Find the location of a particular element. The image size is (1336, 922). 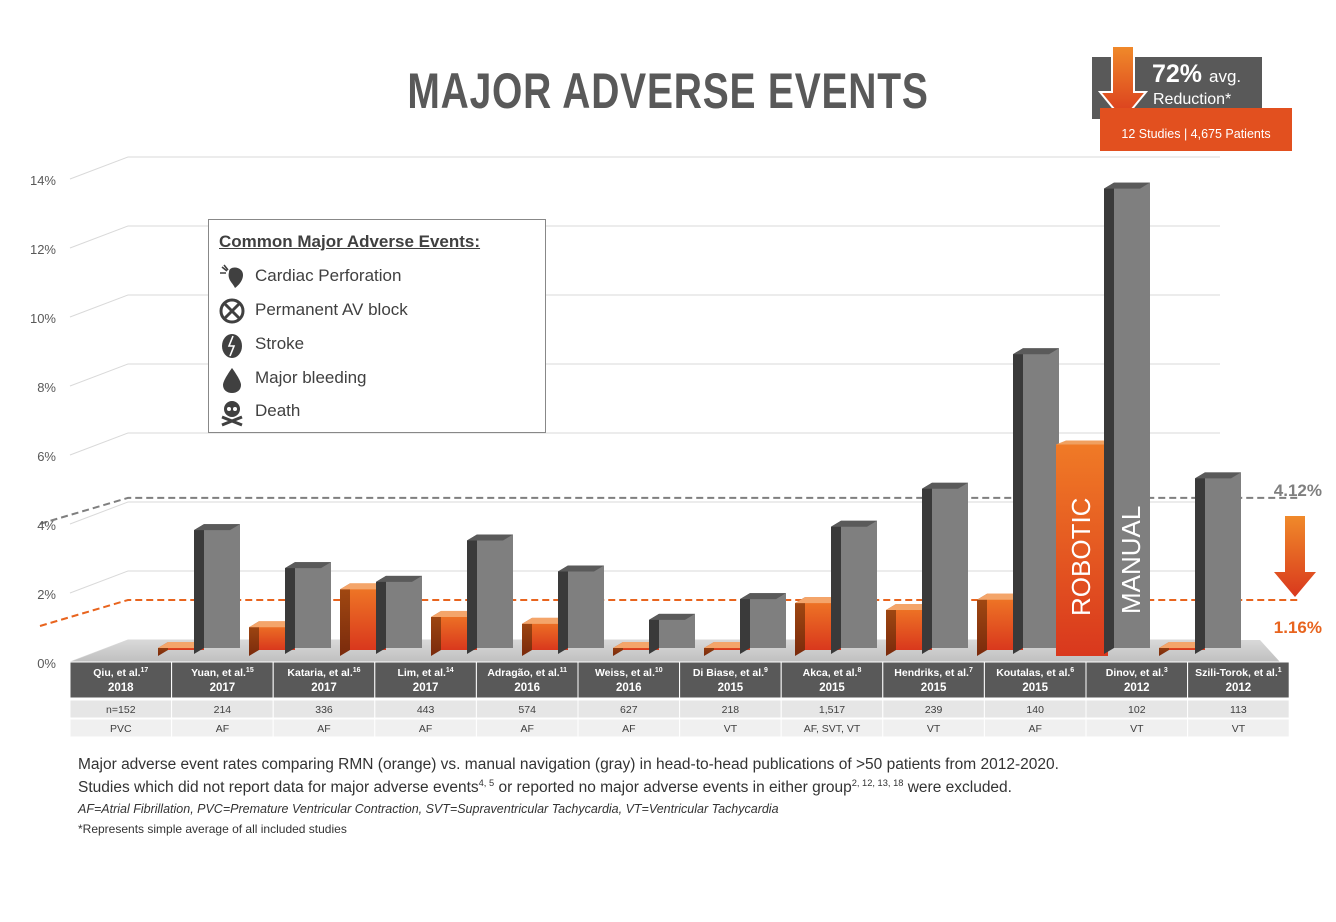

y-tick-label: 8% is located at coordinates (46, 387).